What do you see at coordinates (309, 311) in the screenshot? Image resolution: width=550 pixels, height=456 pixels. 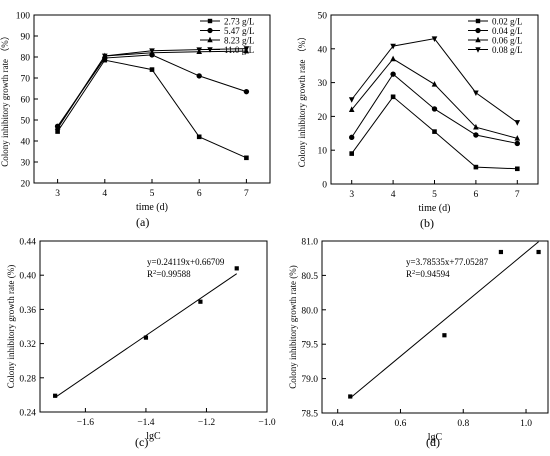 I see `y-tick-label: 80.0` at bounding box center [309, 311].